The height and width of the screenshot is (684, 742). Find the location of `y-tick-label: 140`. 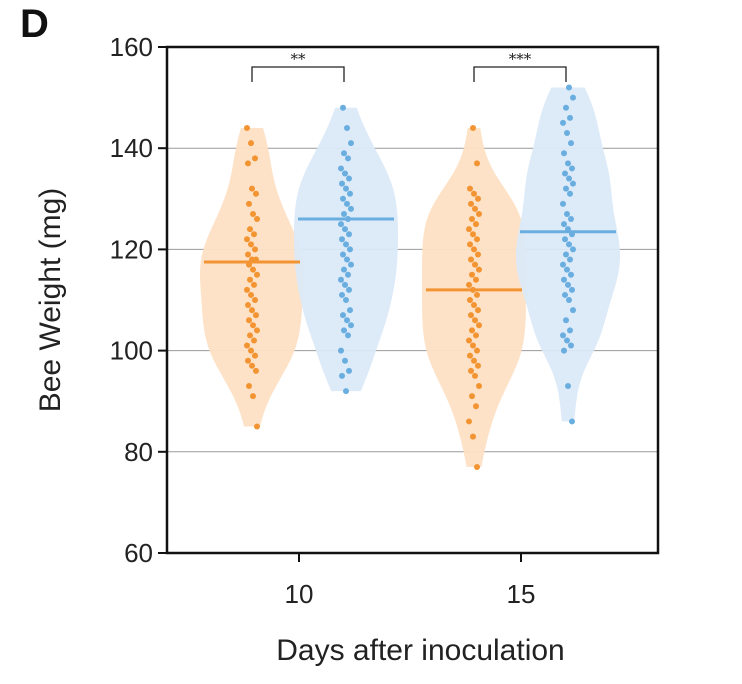

y-tick-label: 140 is located at coordinates (131, 148).